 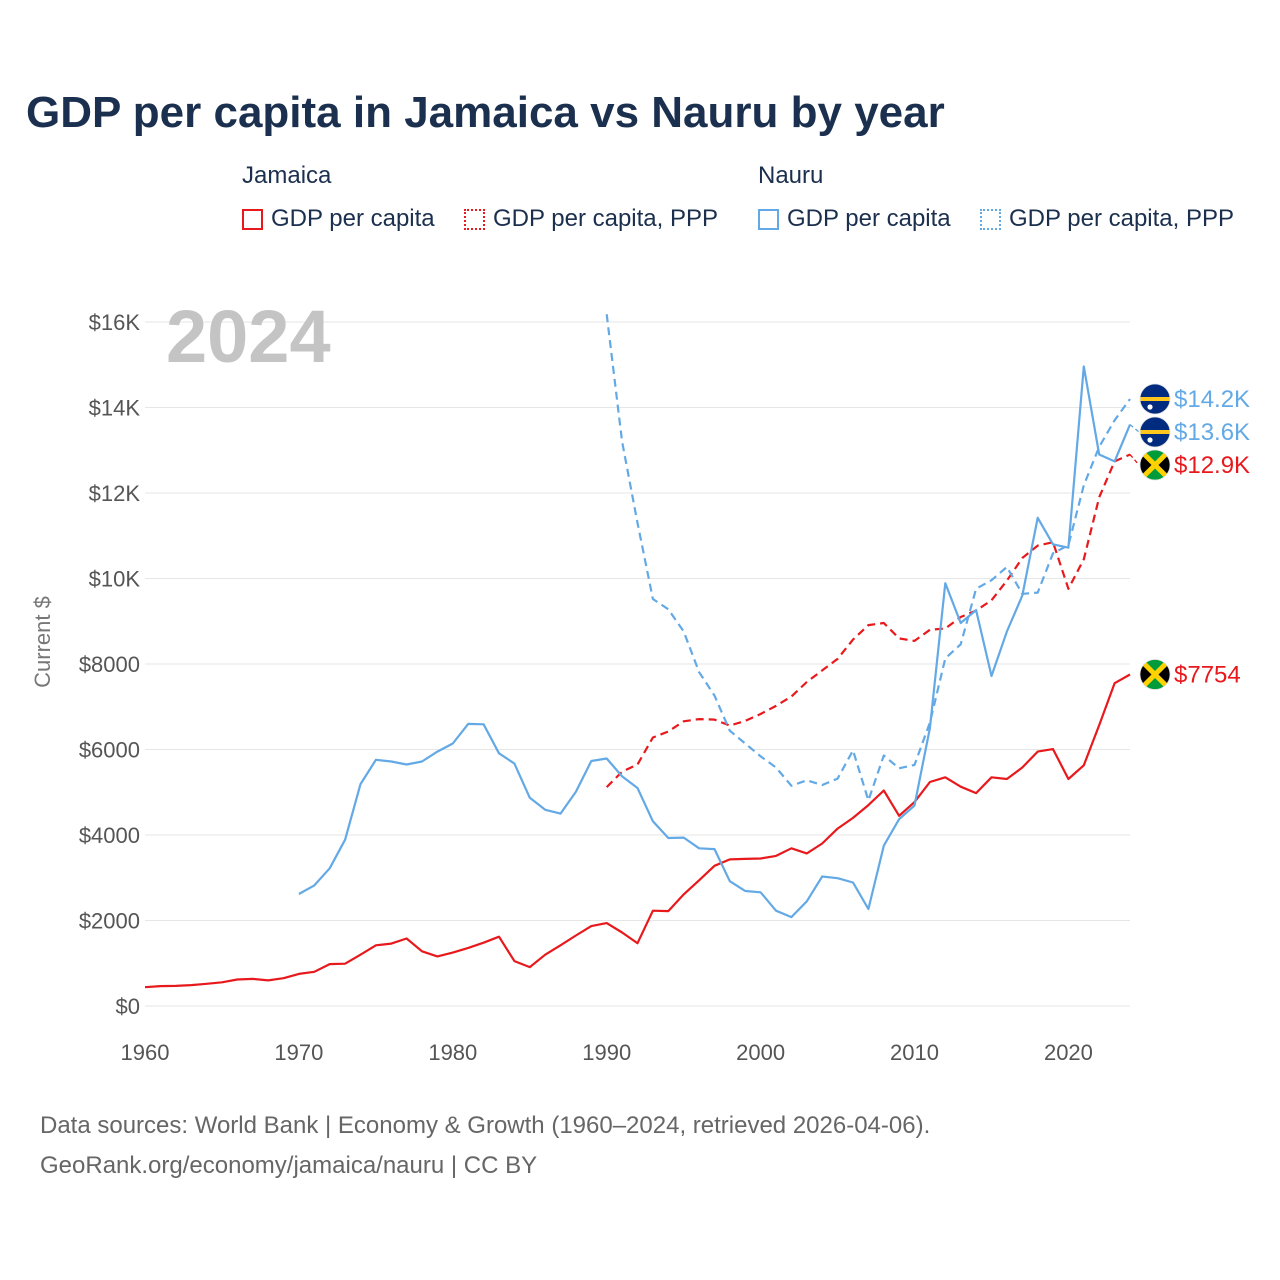 I want to click on legend-item-nauru-ppp: GDP per capita, PPP, so click(x=1107, y=219).